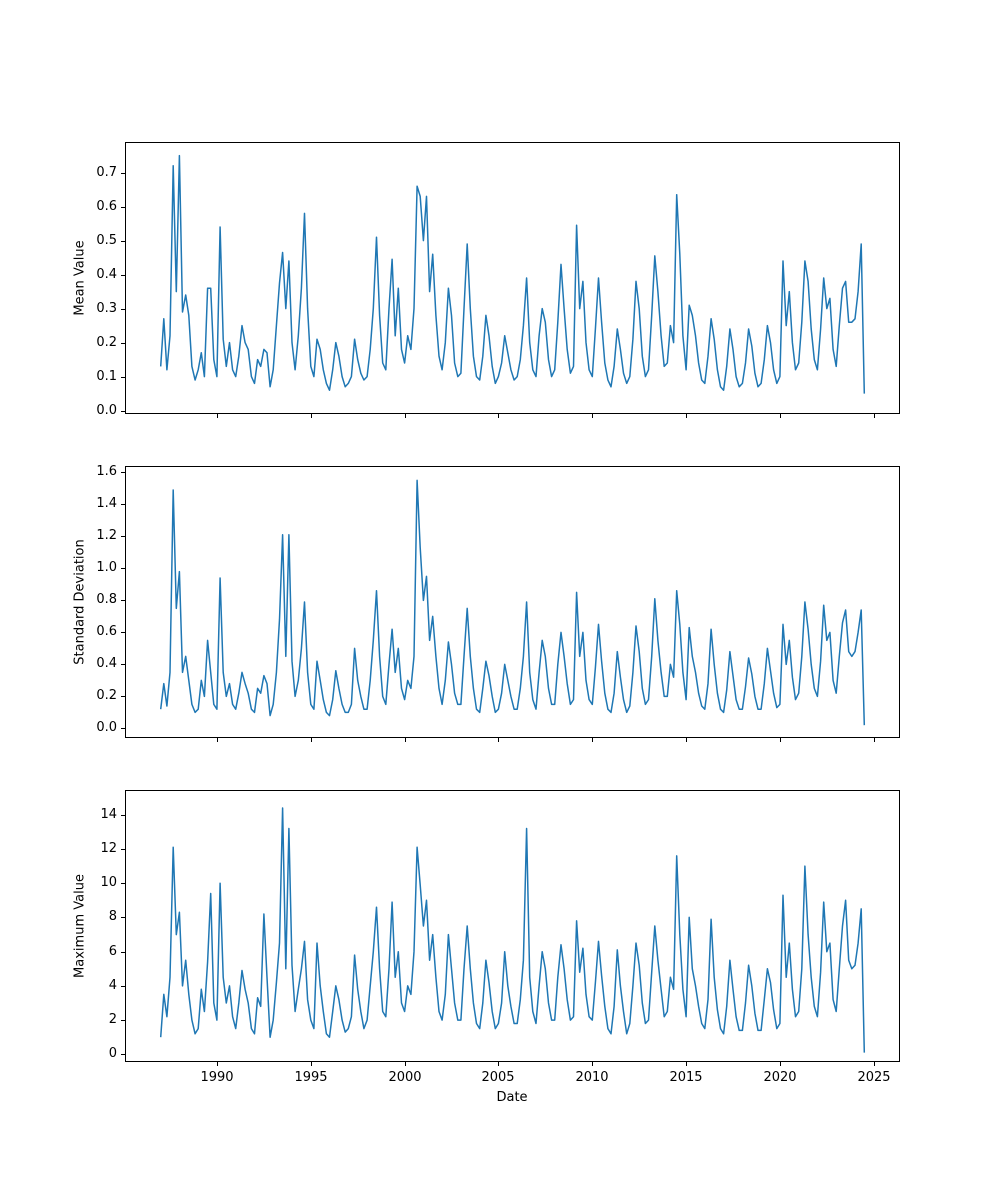 This screenshot has height=1200, width=1000. I want to click on y-tick-label: 0.5, so click(106, 240).